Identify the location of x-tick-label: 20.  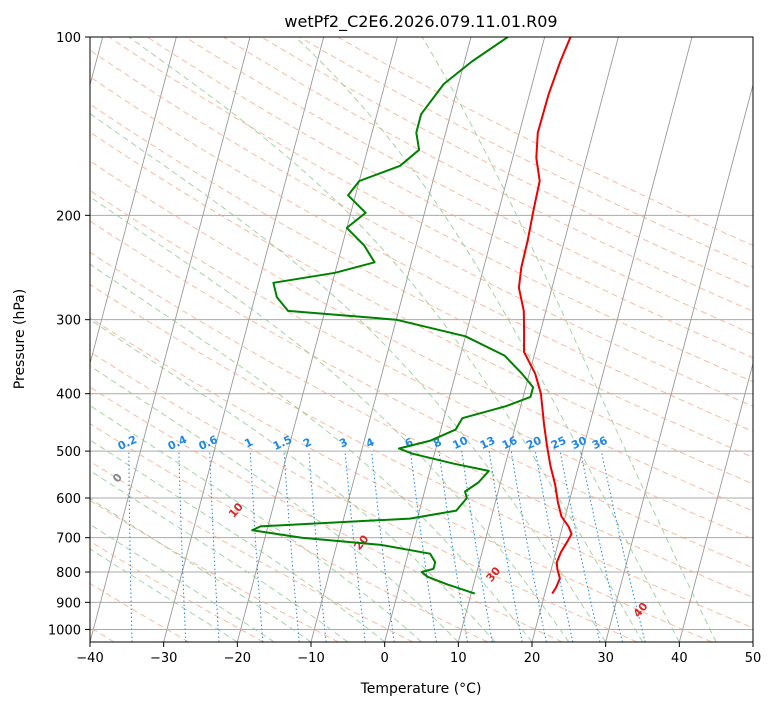
(532, 658).